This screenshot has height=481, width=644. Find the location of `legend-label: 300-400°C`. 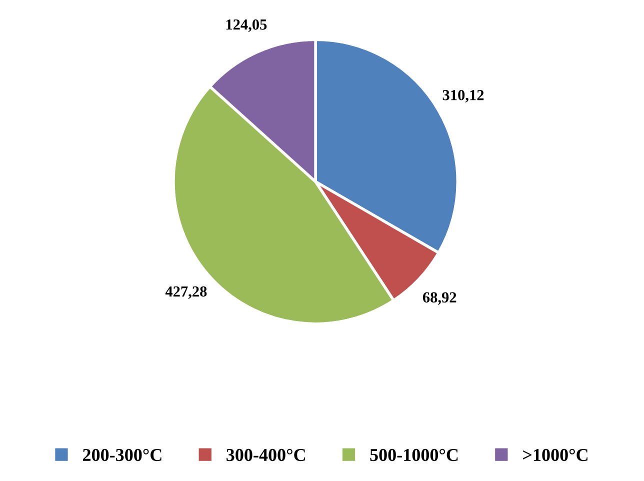

legend-label: 300-400°C is located at coordinates (265, 455).